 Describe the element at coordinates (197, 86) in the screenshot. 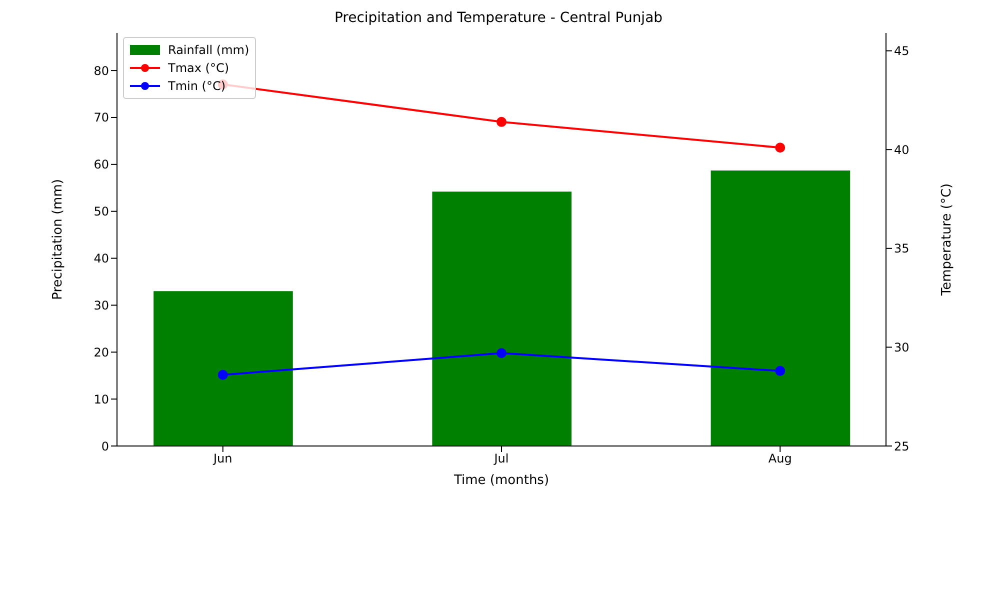

I see `legend-label: Tmin (°C)` at that location.